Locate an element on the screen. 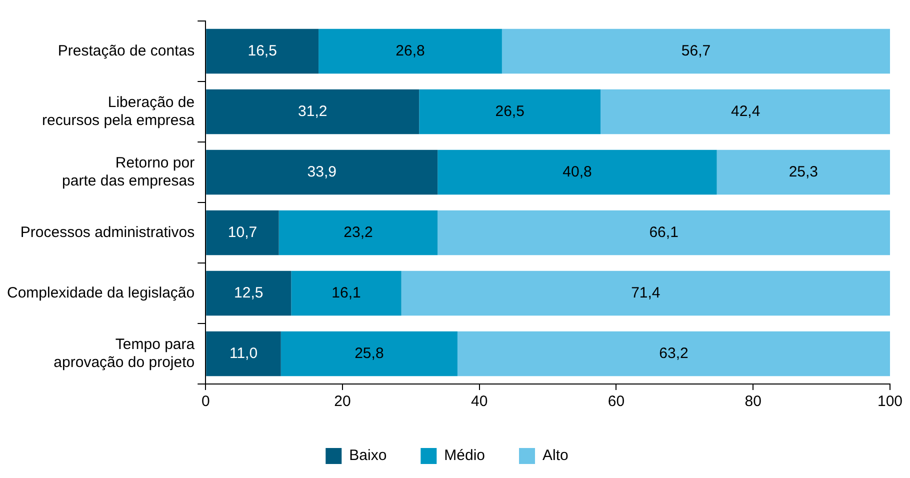 Image resolution: width=910 pixels, height=478 pixels. x-tick-label: 80 is located at coordinates (753, 401).